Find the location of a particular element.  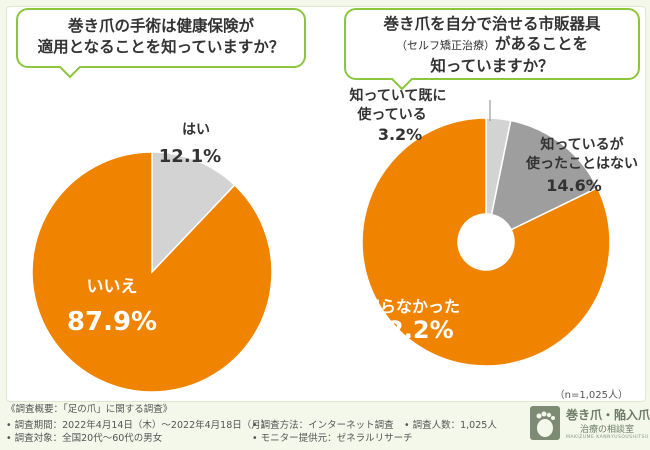

chart2-label-2-line-2: 使ったことはない is located at coordinates (581, 163).